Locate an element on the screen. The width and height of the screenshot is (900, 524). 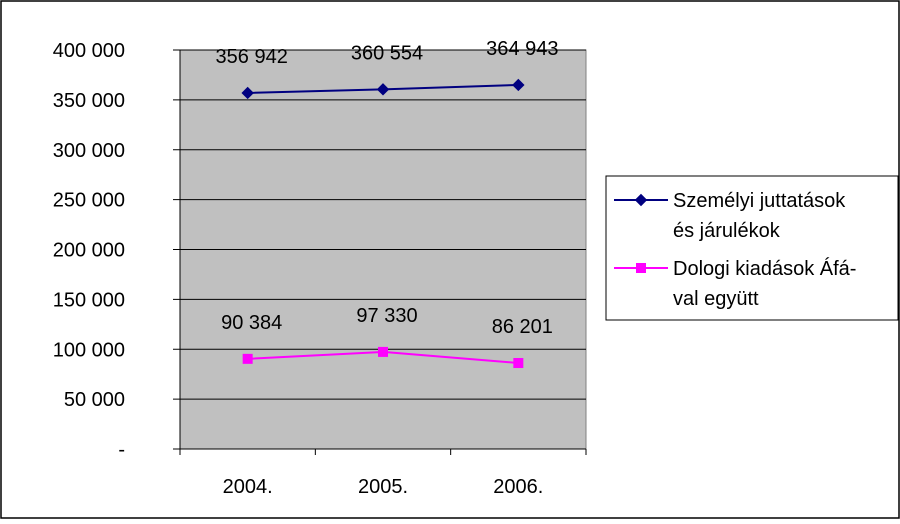
series-1-data-label-2: 86 201 is located at coordinates (522, 327).